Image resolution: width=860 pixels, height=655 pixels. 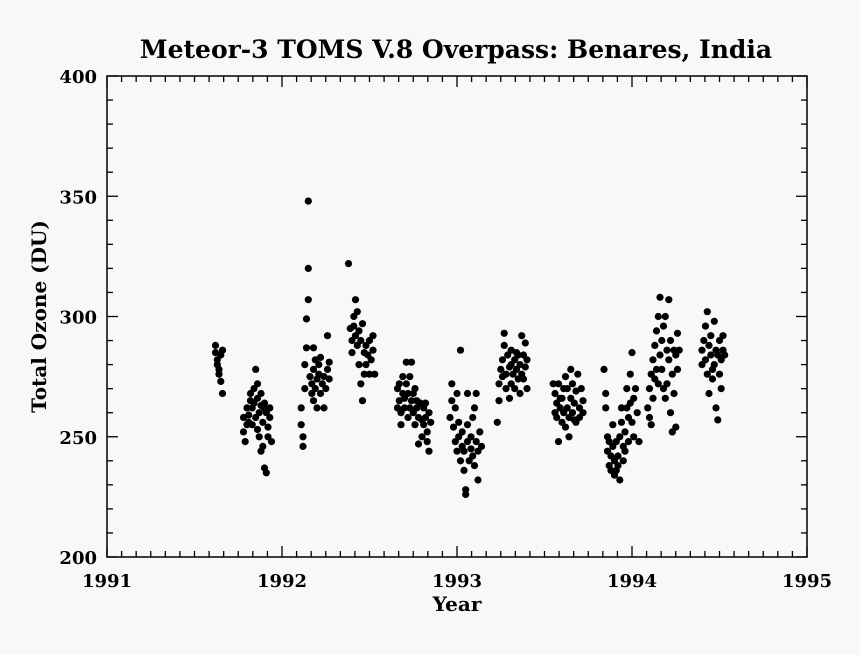 I want to click on y-tick-label: 400, so click(x=78, y=77).